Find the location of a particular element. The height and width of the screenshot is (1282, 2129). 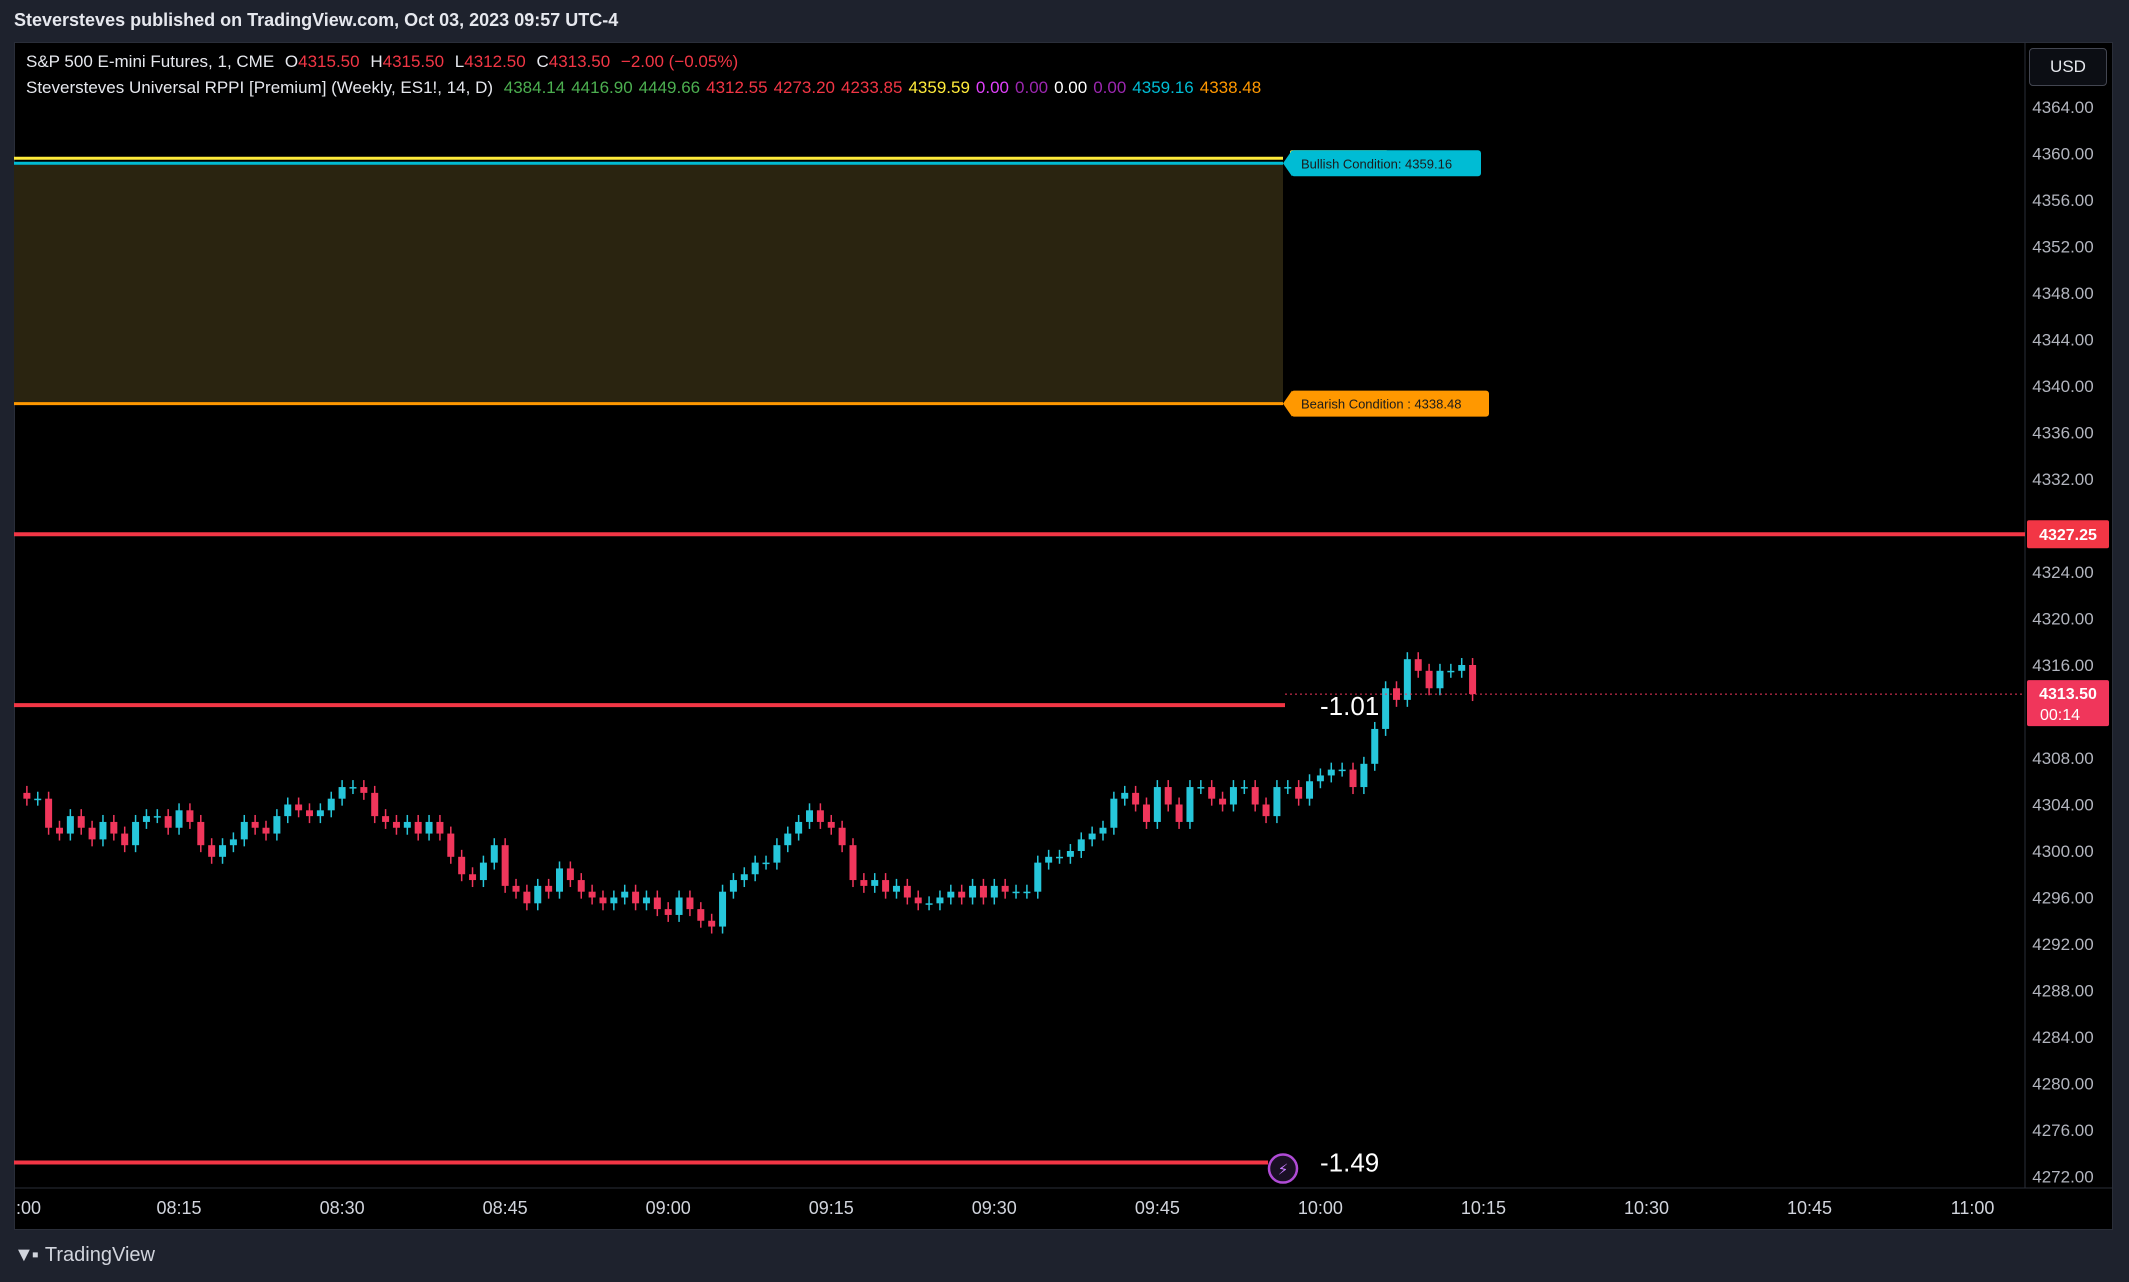

tradingview-logo: ▼▪ TradingView is located at coordinates (84, 1255).